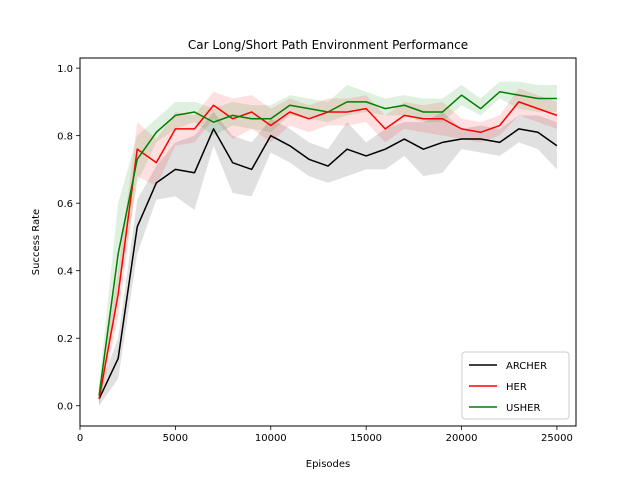  Describe the element at coordinates (523, 408) in the screenshot. I see `legend-label-usher: USHER` at that location.